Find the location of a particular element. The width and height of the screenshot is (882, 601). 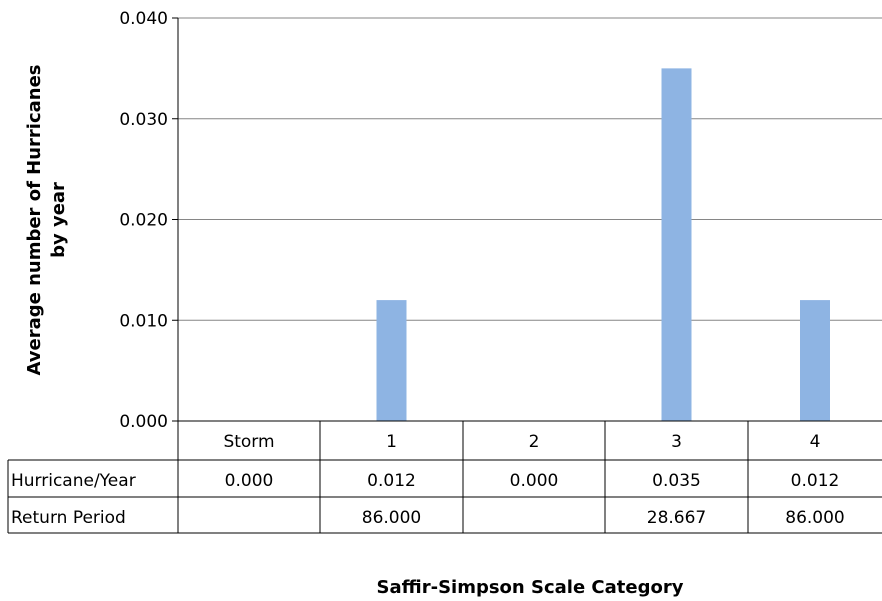

table-row-label: Return Period is located at coordinates (68, 518).